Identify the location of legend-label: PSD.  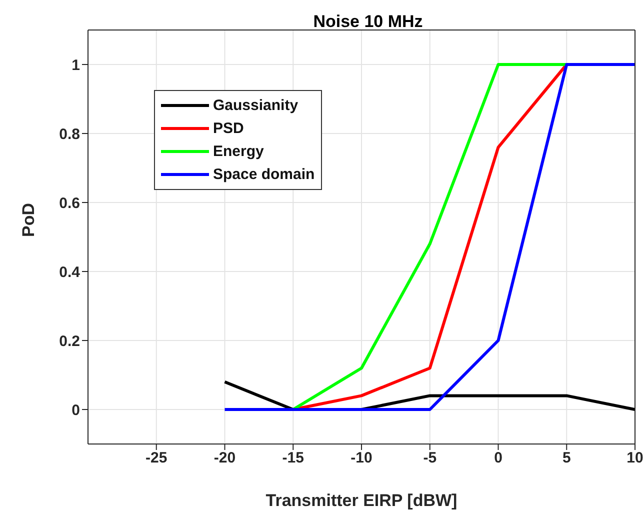
(228, 129).